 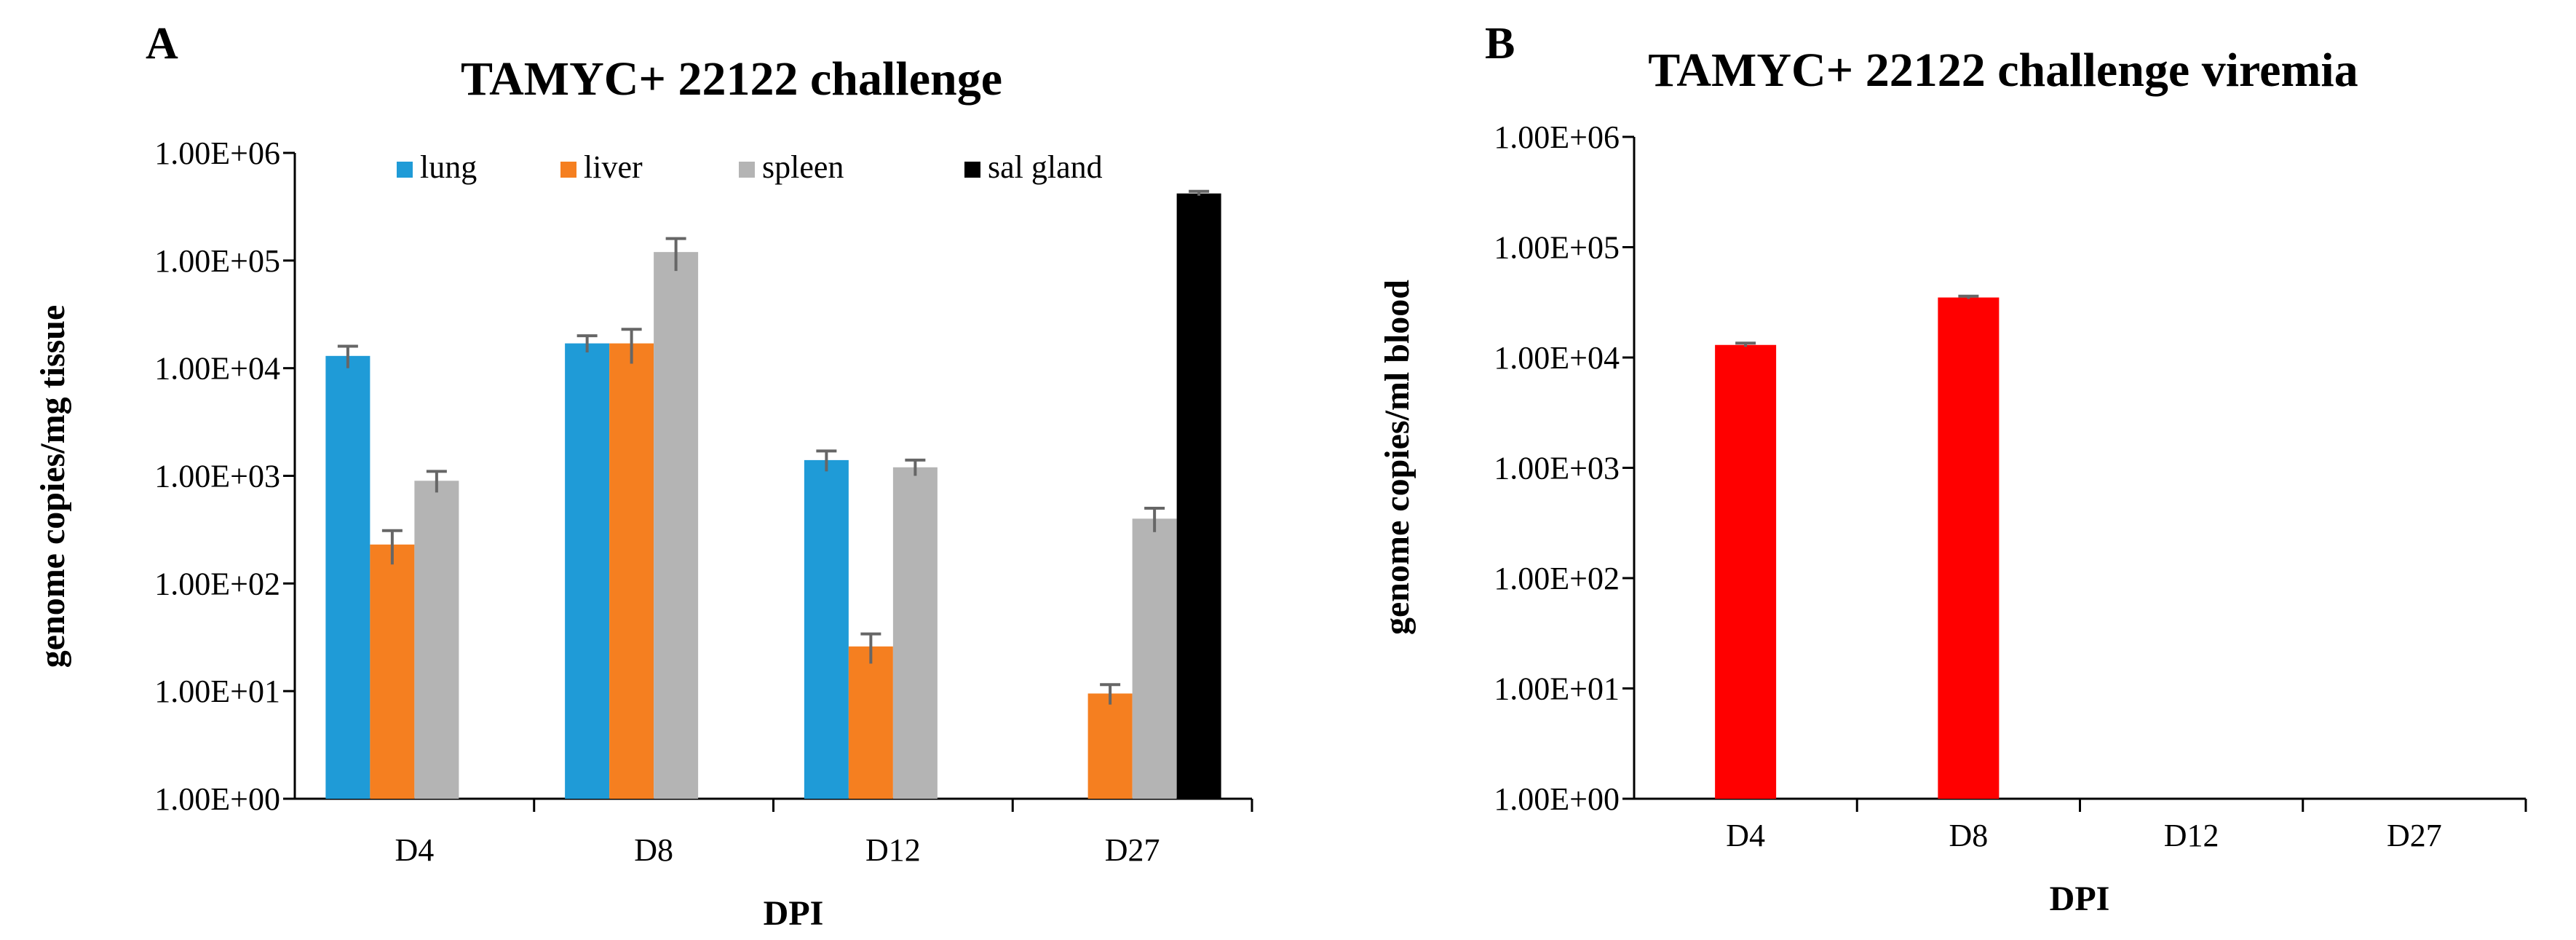 I want to click on panel-a-title: TAMYC+ 22122 challenge, so click(x=731, y=79).